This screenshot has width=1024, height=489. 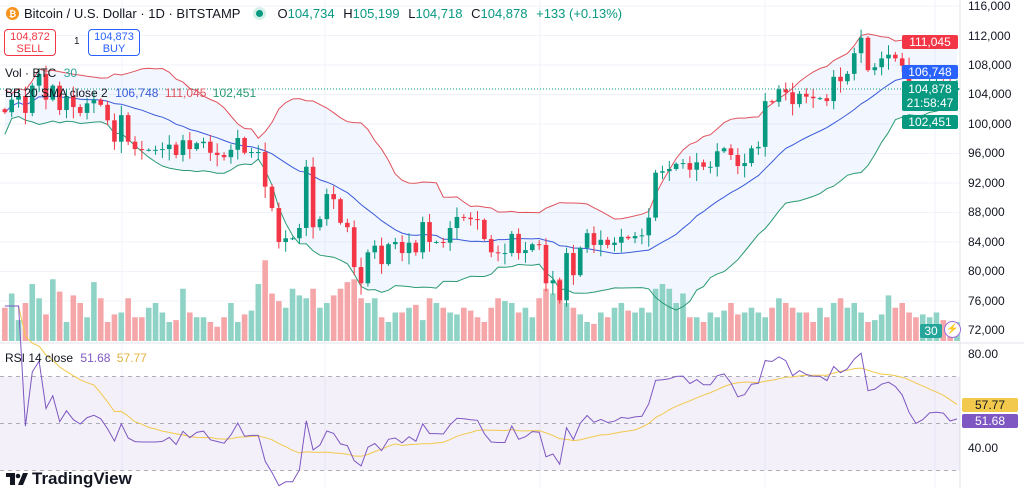 I want to click on price-axis-tick: 88,000, so click(x=986, y=212).